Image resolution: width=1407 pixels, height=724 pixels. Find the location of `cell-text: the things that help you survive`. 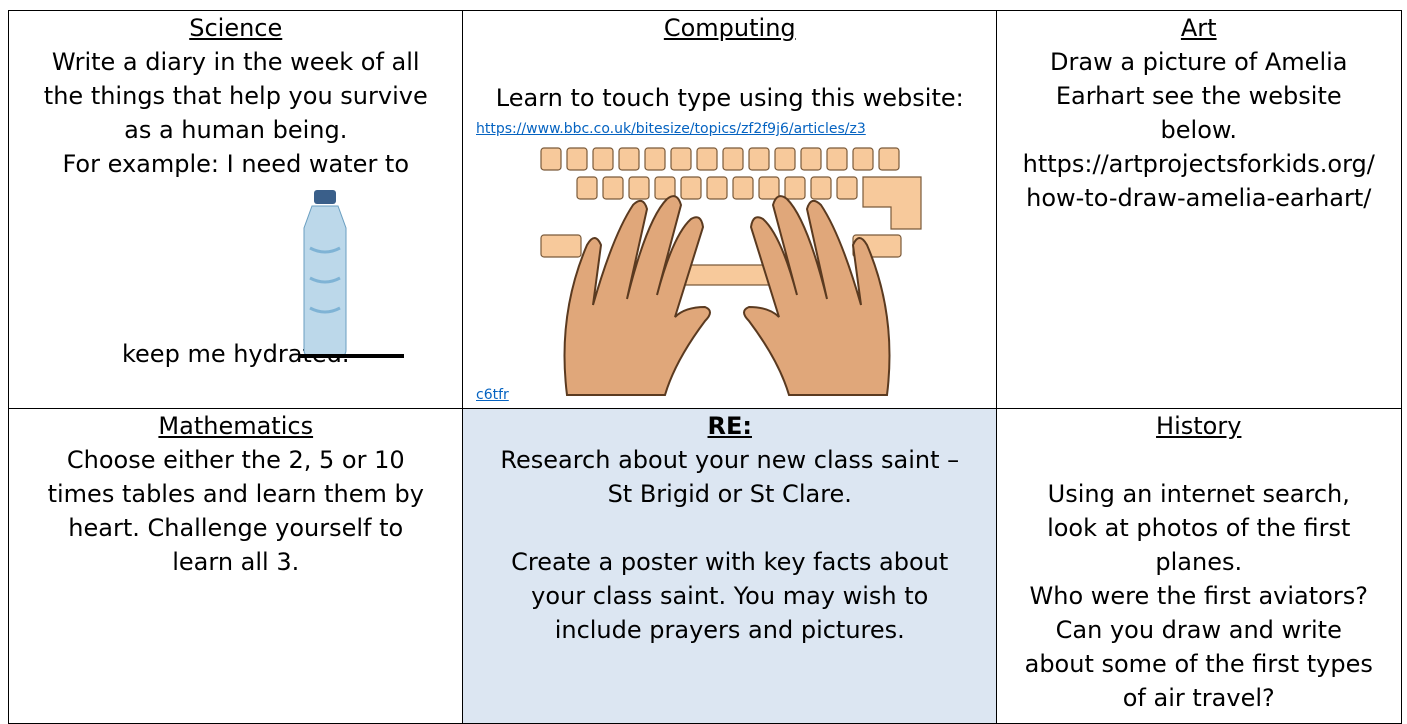

cell-text: the things that help you survive is located at coordinates (235, 96).